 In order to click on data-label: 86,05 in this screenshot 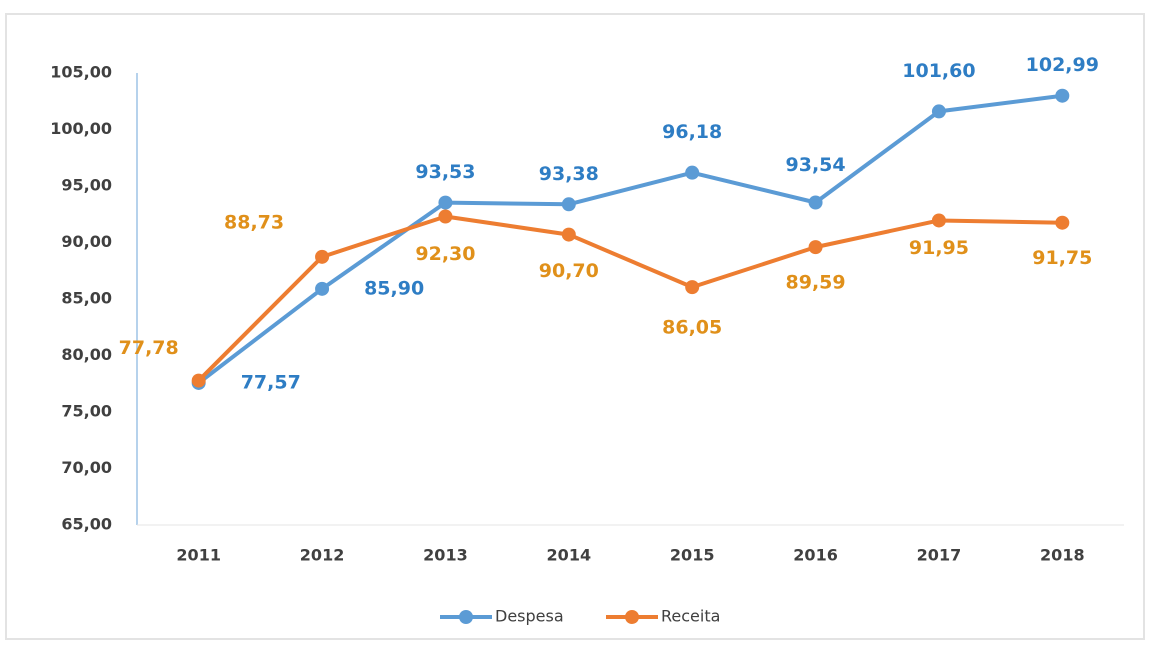, I will do `click(692, 328)`.